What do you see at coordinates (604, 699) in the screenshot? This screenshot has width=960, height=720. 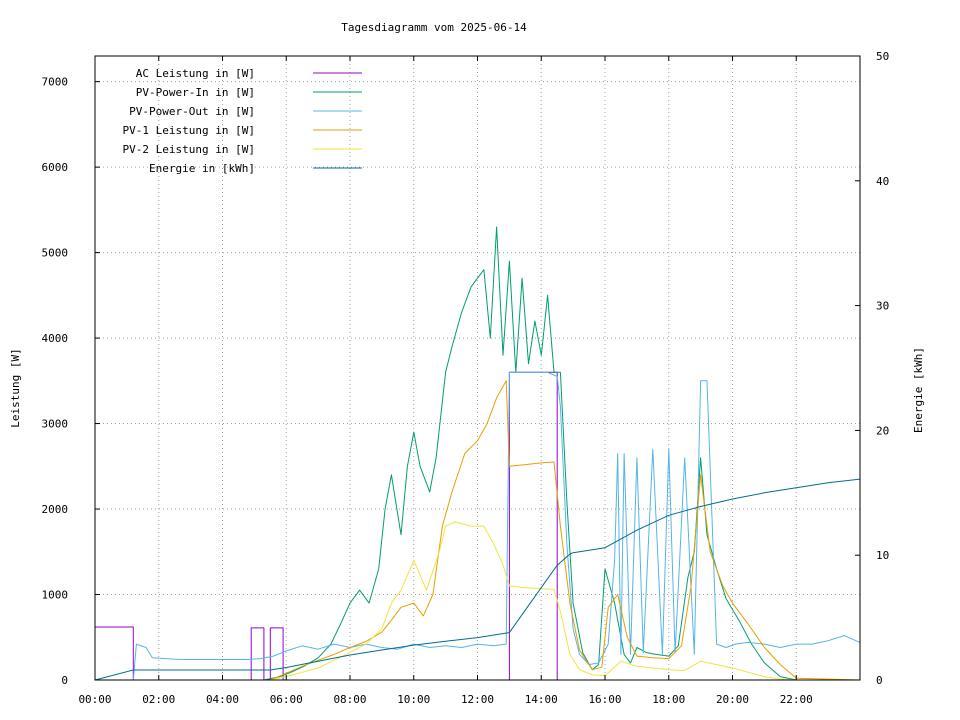 I see `x-tick-label: 16:00` at bounding box center [604, 699].